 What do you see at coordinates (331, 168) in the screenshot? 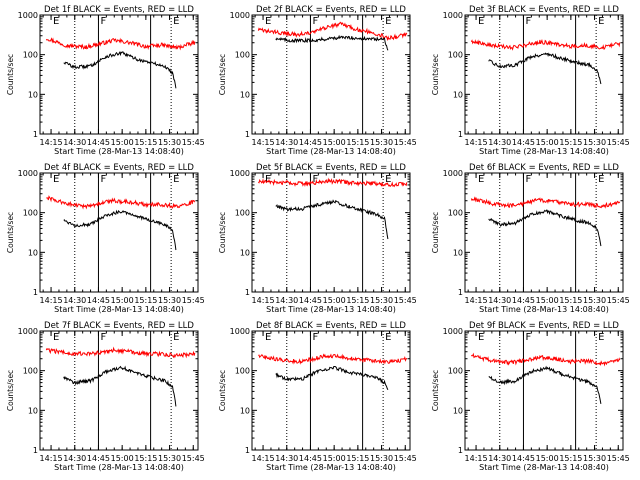
I see `panel-title: Det 5f BLACK = Events, RED = LLD` at bounding box center [331, 168].